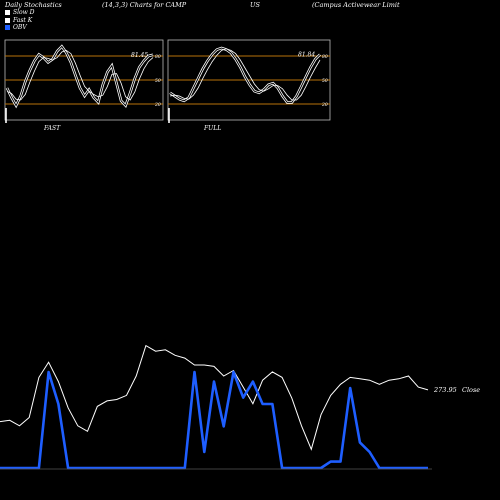  I want to click on fast-line-fast-k, so click(80, 76).